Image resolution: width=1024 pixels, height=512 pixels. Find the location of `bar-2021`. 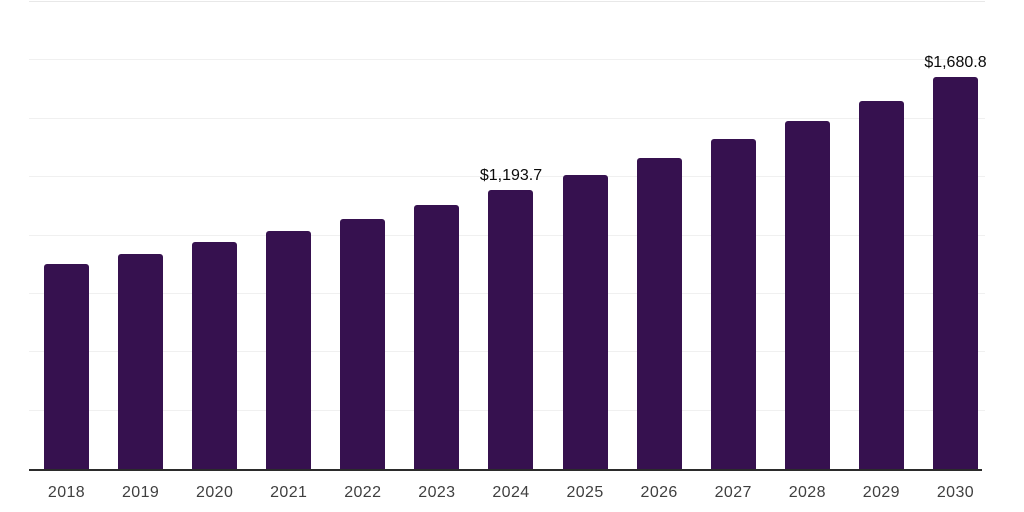

bar-2021 is located at coordinates (289, 349).